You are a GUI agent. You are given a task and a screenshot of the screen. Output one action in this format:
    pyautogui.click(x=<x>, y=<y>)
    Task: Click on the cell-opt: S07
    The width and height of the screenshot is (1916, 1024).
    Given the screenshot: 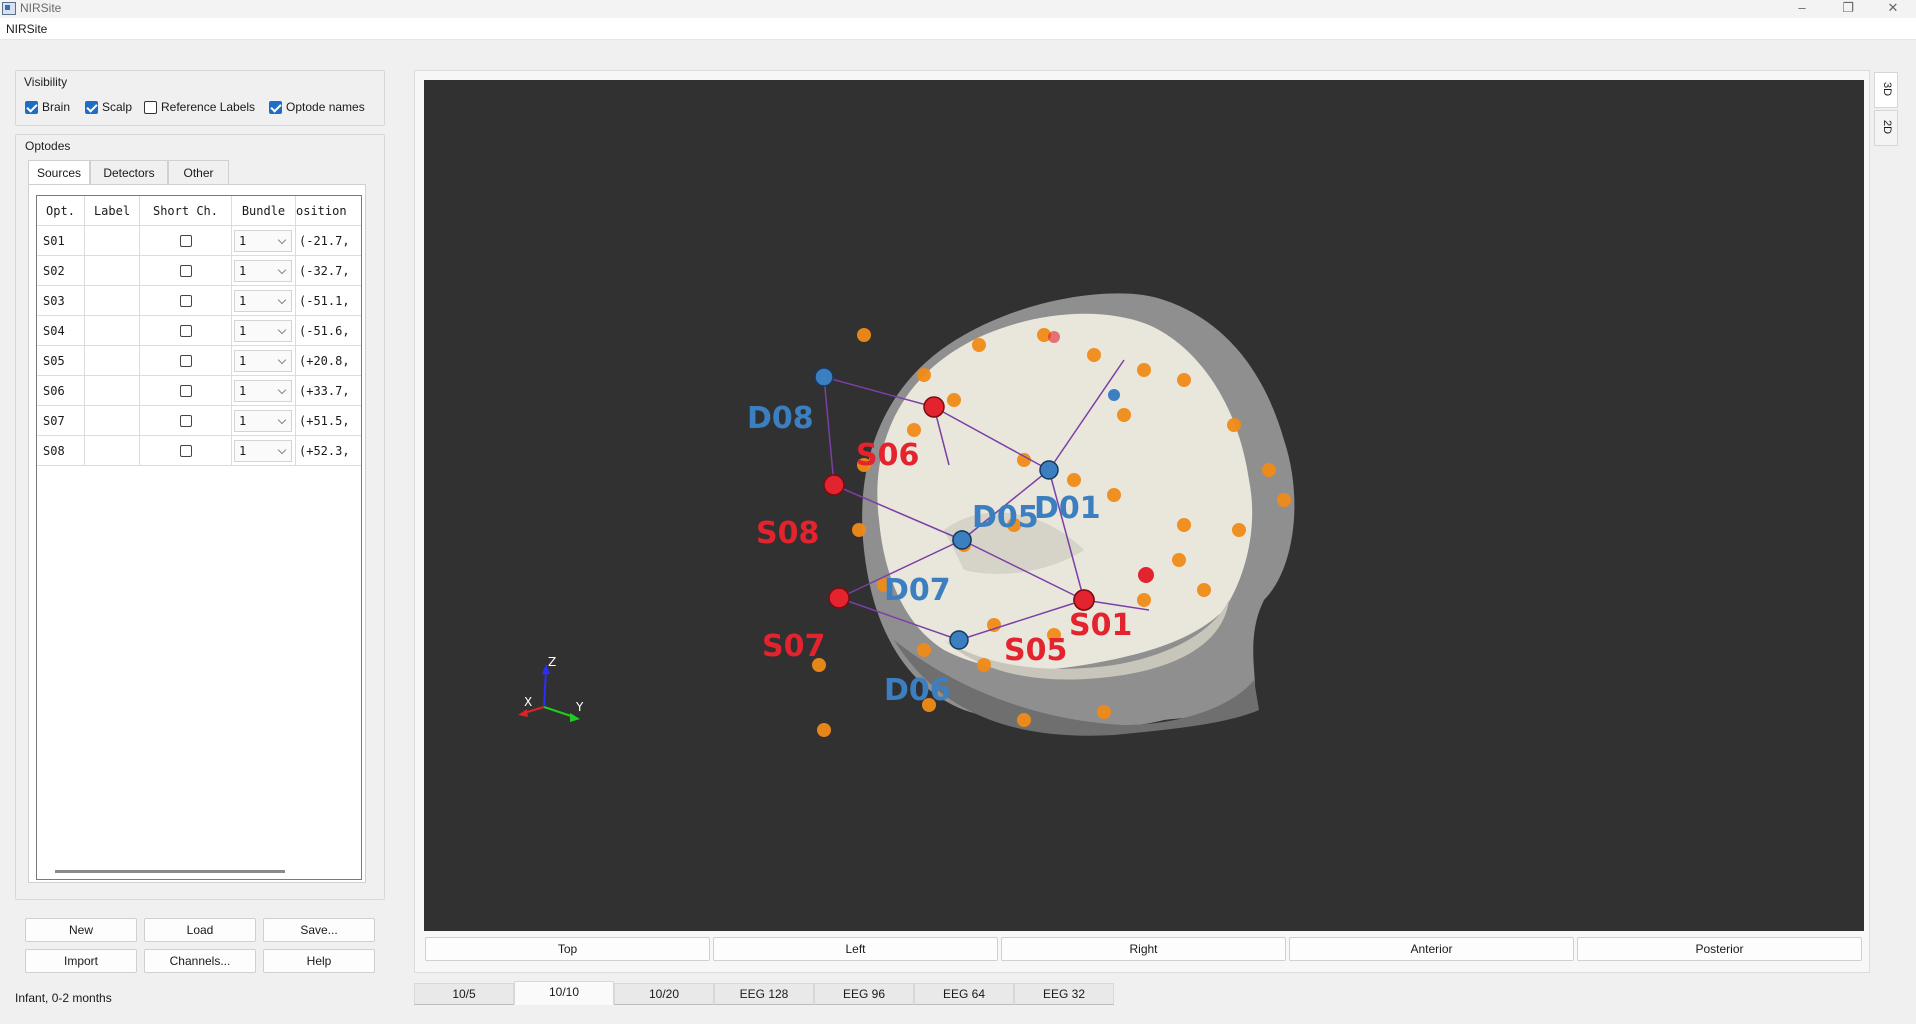 What is the action you would take?
    pyautogui.click(x=61, y=421)
    